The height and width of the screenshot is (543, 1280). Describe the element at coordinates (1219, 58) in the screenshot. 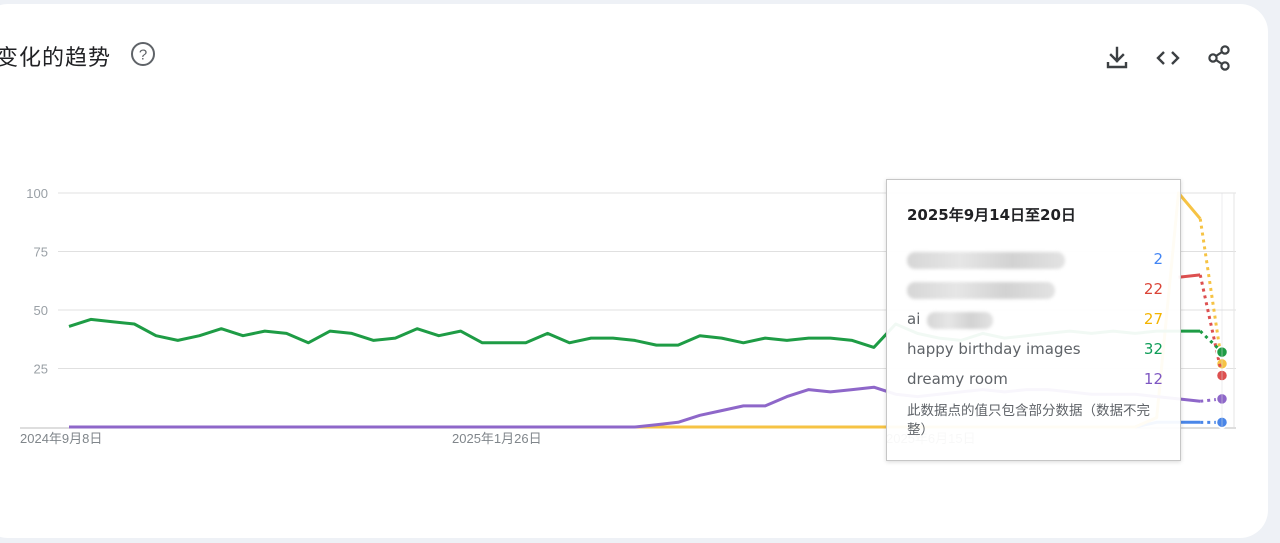

I see `share-icon` at that location.